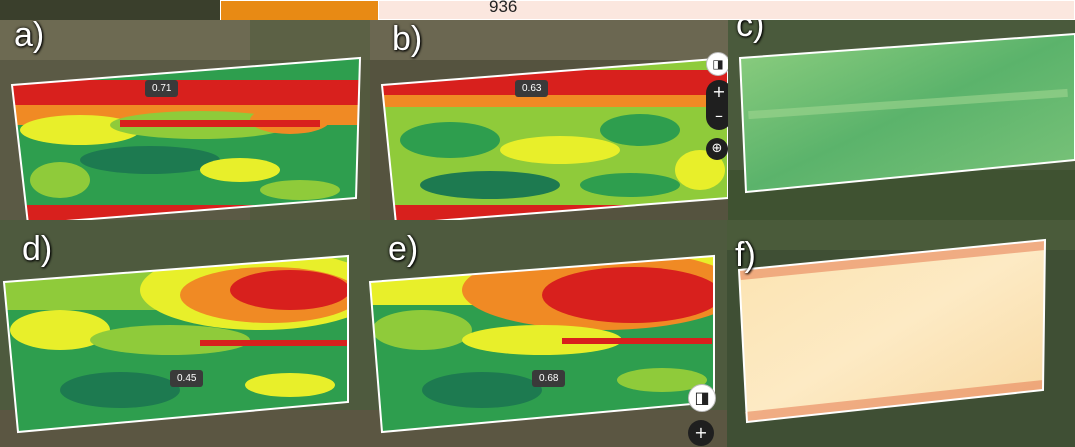 The width and height of the screenshot is (1075, 447). I want to click on panel-label-b: b), so click(407, 39).